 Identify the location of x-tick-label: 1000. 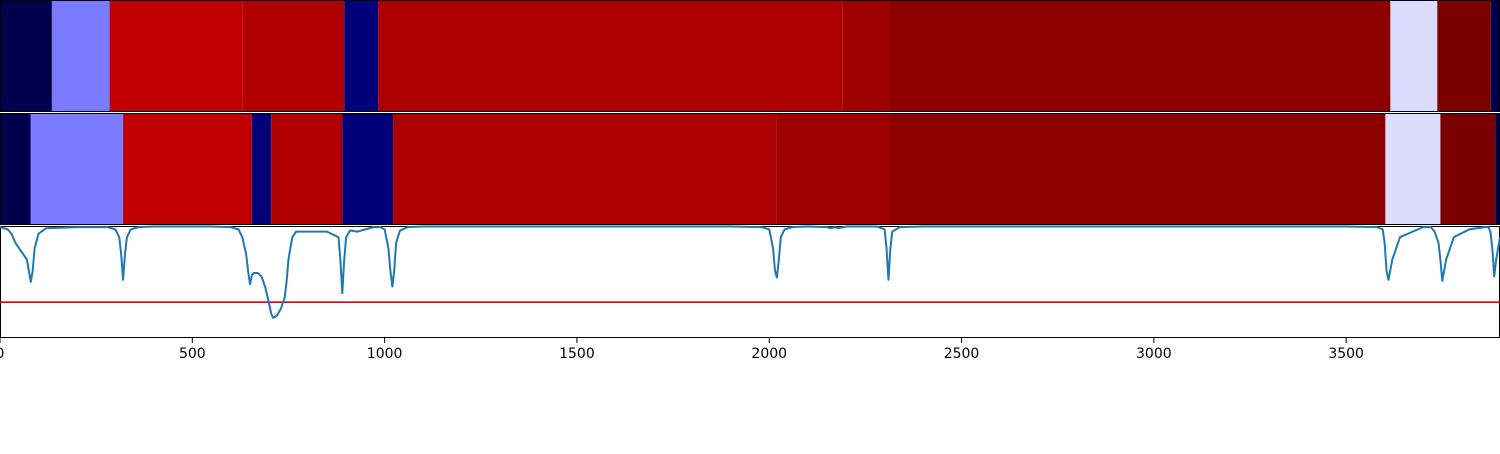
(385, 354).